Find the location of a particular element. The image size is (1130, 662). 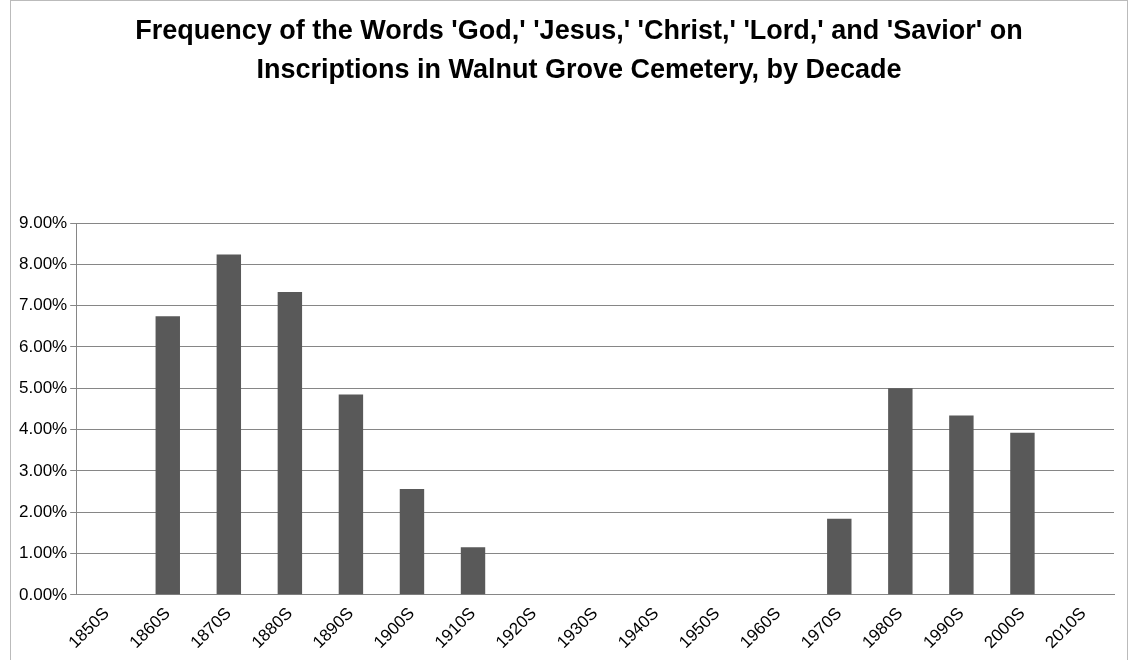

y-tick-label: 7.00% is located at coordinates (43, 305).